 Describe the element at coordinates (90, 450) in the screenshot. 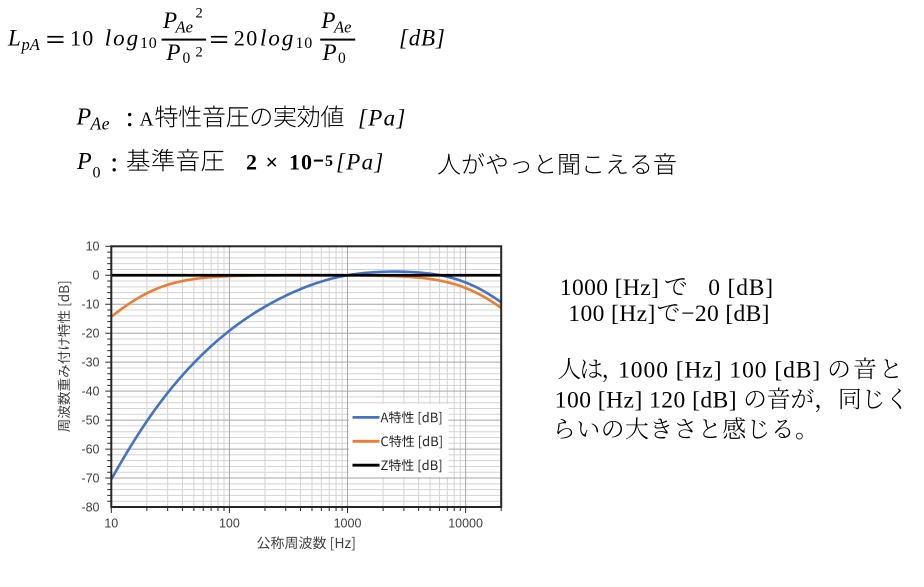

I see `svg-text: -60` at that location.